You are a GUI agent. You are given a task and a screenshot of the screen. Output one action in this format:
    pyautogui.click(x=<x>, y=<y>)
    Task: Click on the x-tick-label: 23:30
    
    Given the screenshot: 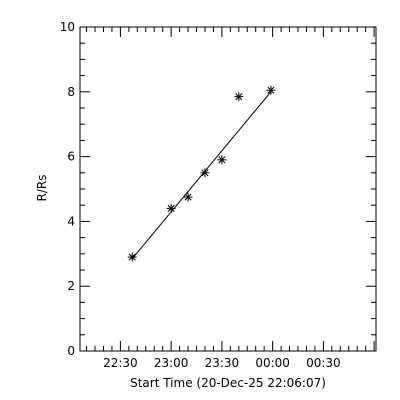 What is the action you would take?
    pyautogui.click(x=222, y=363)
    